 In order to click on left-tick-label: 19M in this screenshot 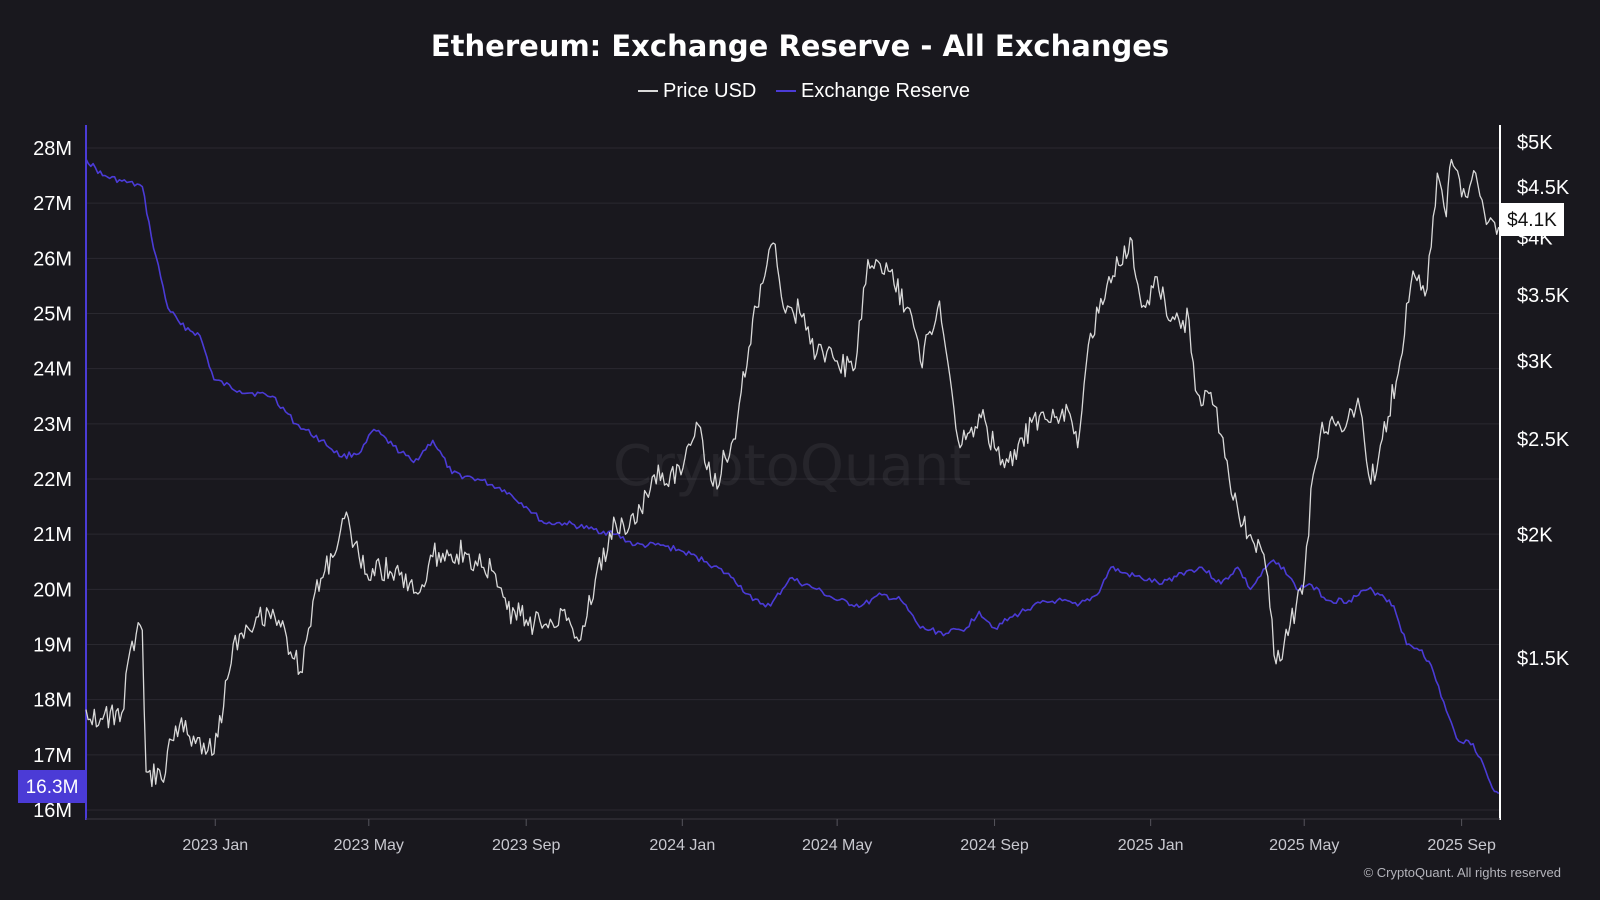, I will do `click(52, 646)`.